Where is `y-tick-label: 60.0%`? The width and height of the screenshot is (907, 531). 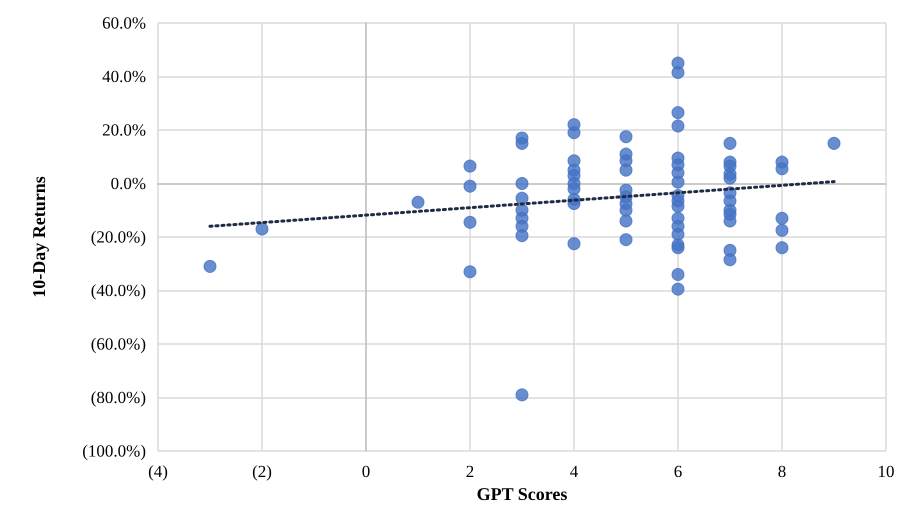 y-tick-label: 60.0% is located at coordinates (124, 23).